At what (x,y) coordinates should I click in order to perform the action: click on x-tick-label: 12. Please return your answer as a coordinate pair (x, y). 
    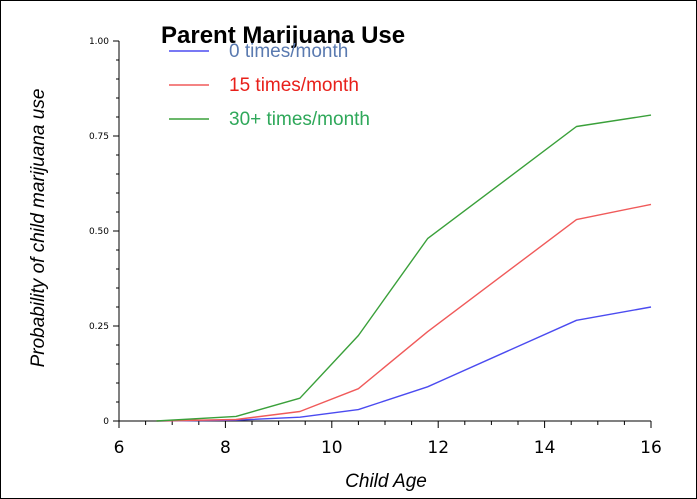
    Looking at the image, I should click on (438, 448).